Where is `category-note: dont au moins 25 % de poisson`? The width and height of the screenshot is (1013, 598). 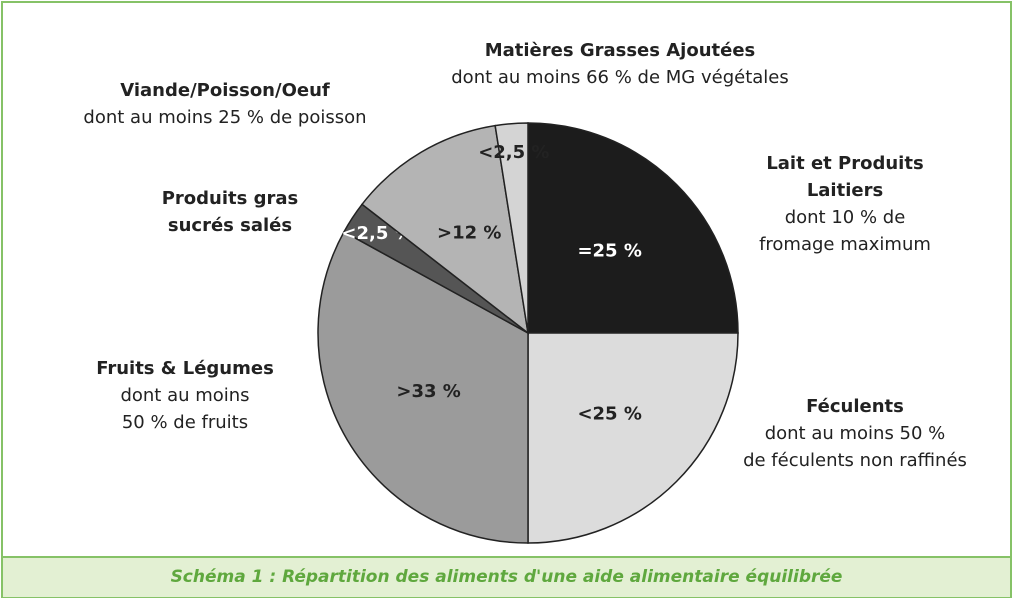 category-note: dont au moins 25 % de poisson is located at coordinates (225, 117).